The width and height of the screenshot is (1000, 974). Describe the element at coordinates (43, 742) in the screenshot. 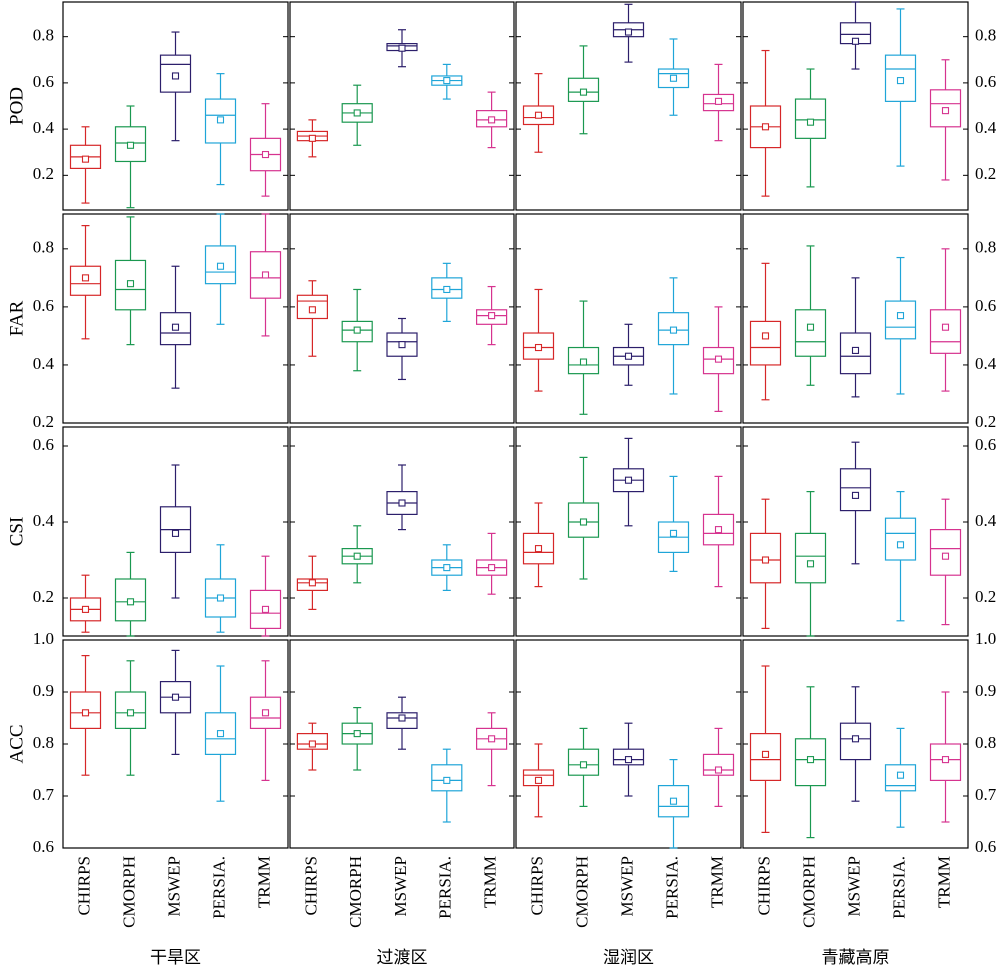

I see `y-tick-label-left: 0.8` at that location.